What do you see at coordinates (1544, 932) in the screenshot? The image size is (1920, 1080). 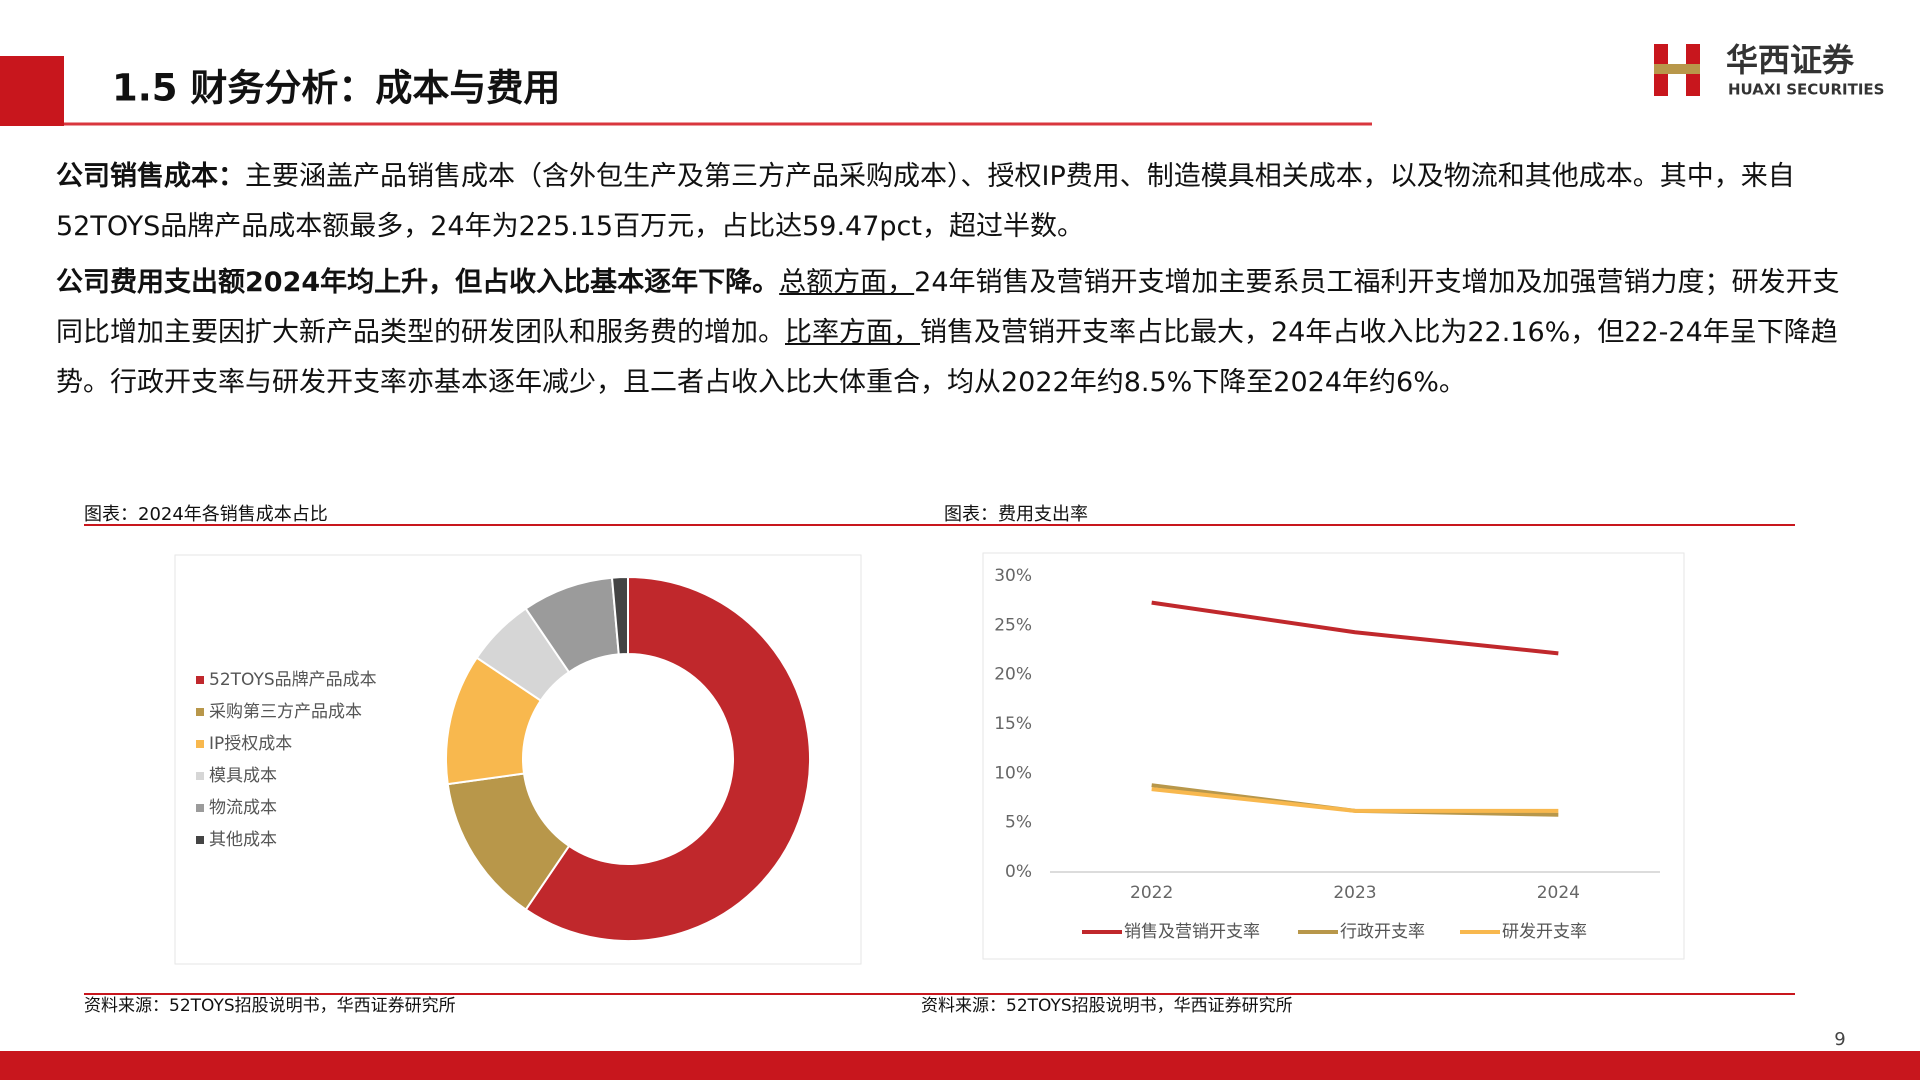 I see `legend-label: 研发开支率` at bounding box center [1544, 932].